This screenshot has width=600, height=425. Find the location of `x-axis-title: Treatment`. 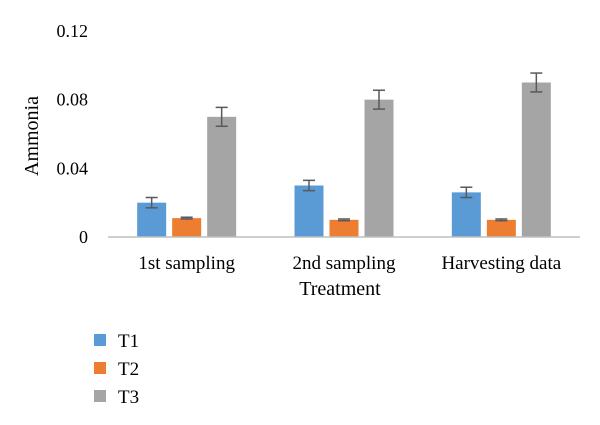

x-axis-title: Treatment is located at coordinates (340, 289).